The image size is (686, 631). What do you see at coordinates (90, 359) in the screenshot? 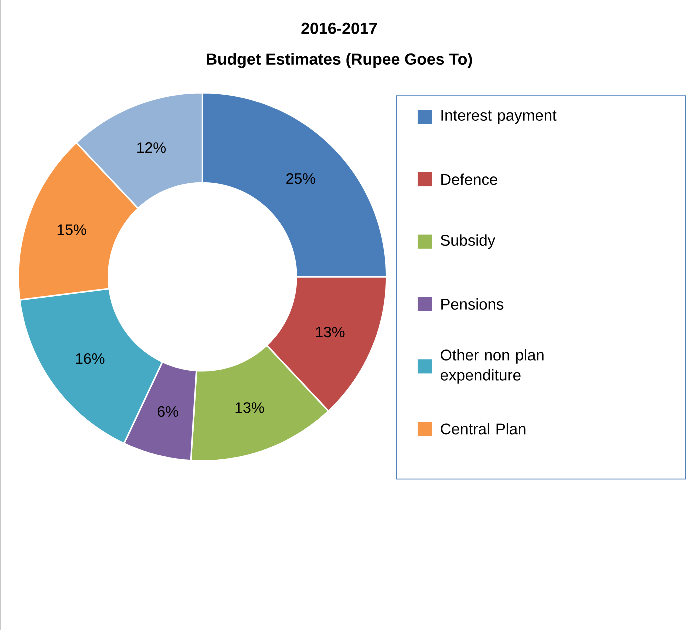
I see `data-label: 16%` at bounding box center [90, 359].